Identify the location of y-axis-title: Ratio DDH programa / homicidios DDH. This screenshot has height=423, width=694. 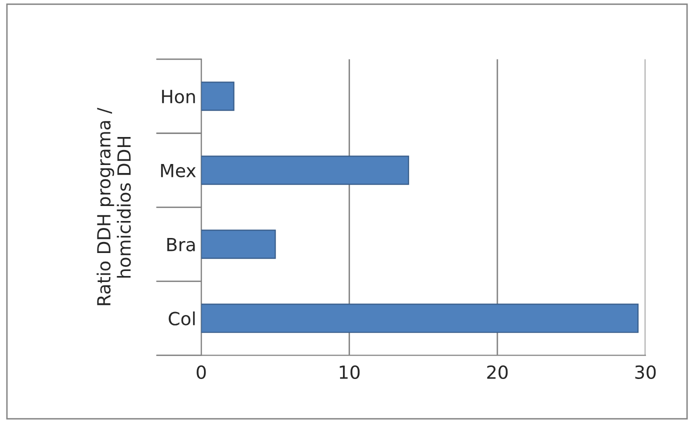
(113, 207).